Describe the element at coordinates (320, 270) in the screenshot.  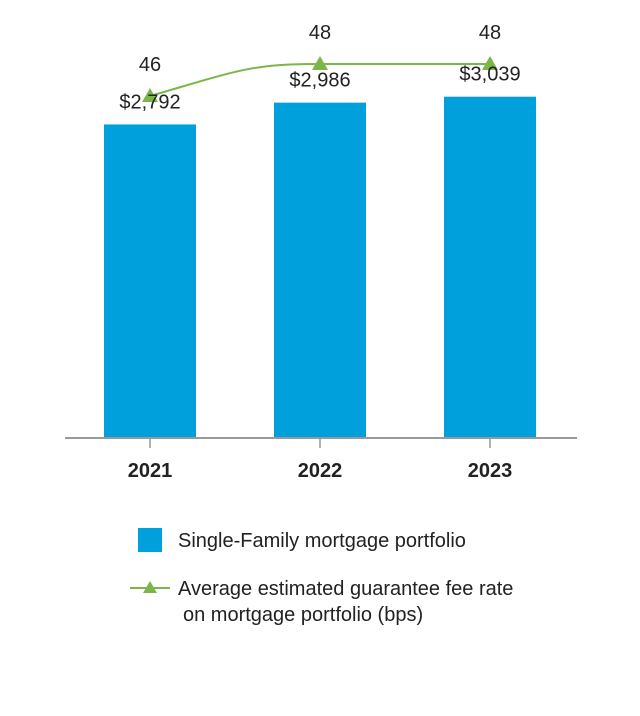
I see `bar-2022` at that location.